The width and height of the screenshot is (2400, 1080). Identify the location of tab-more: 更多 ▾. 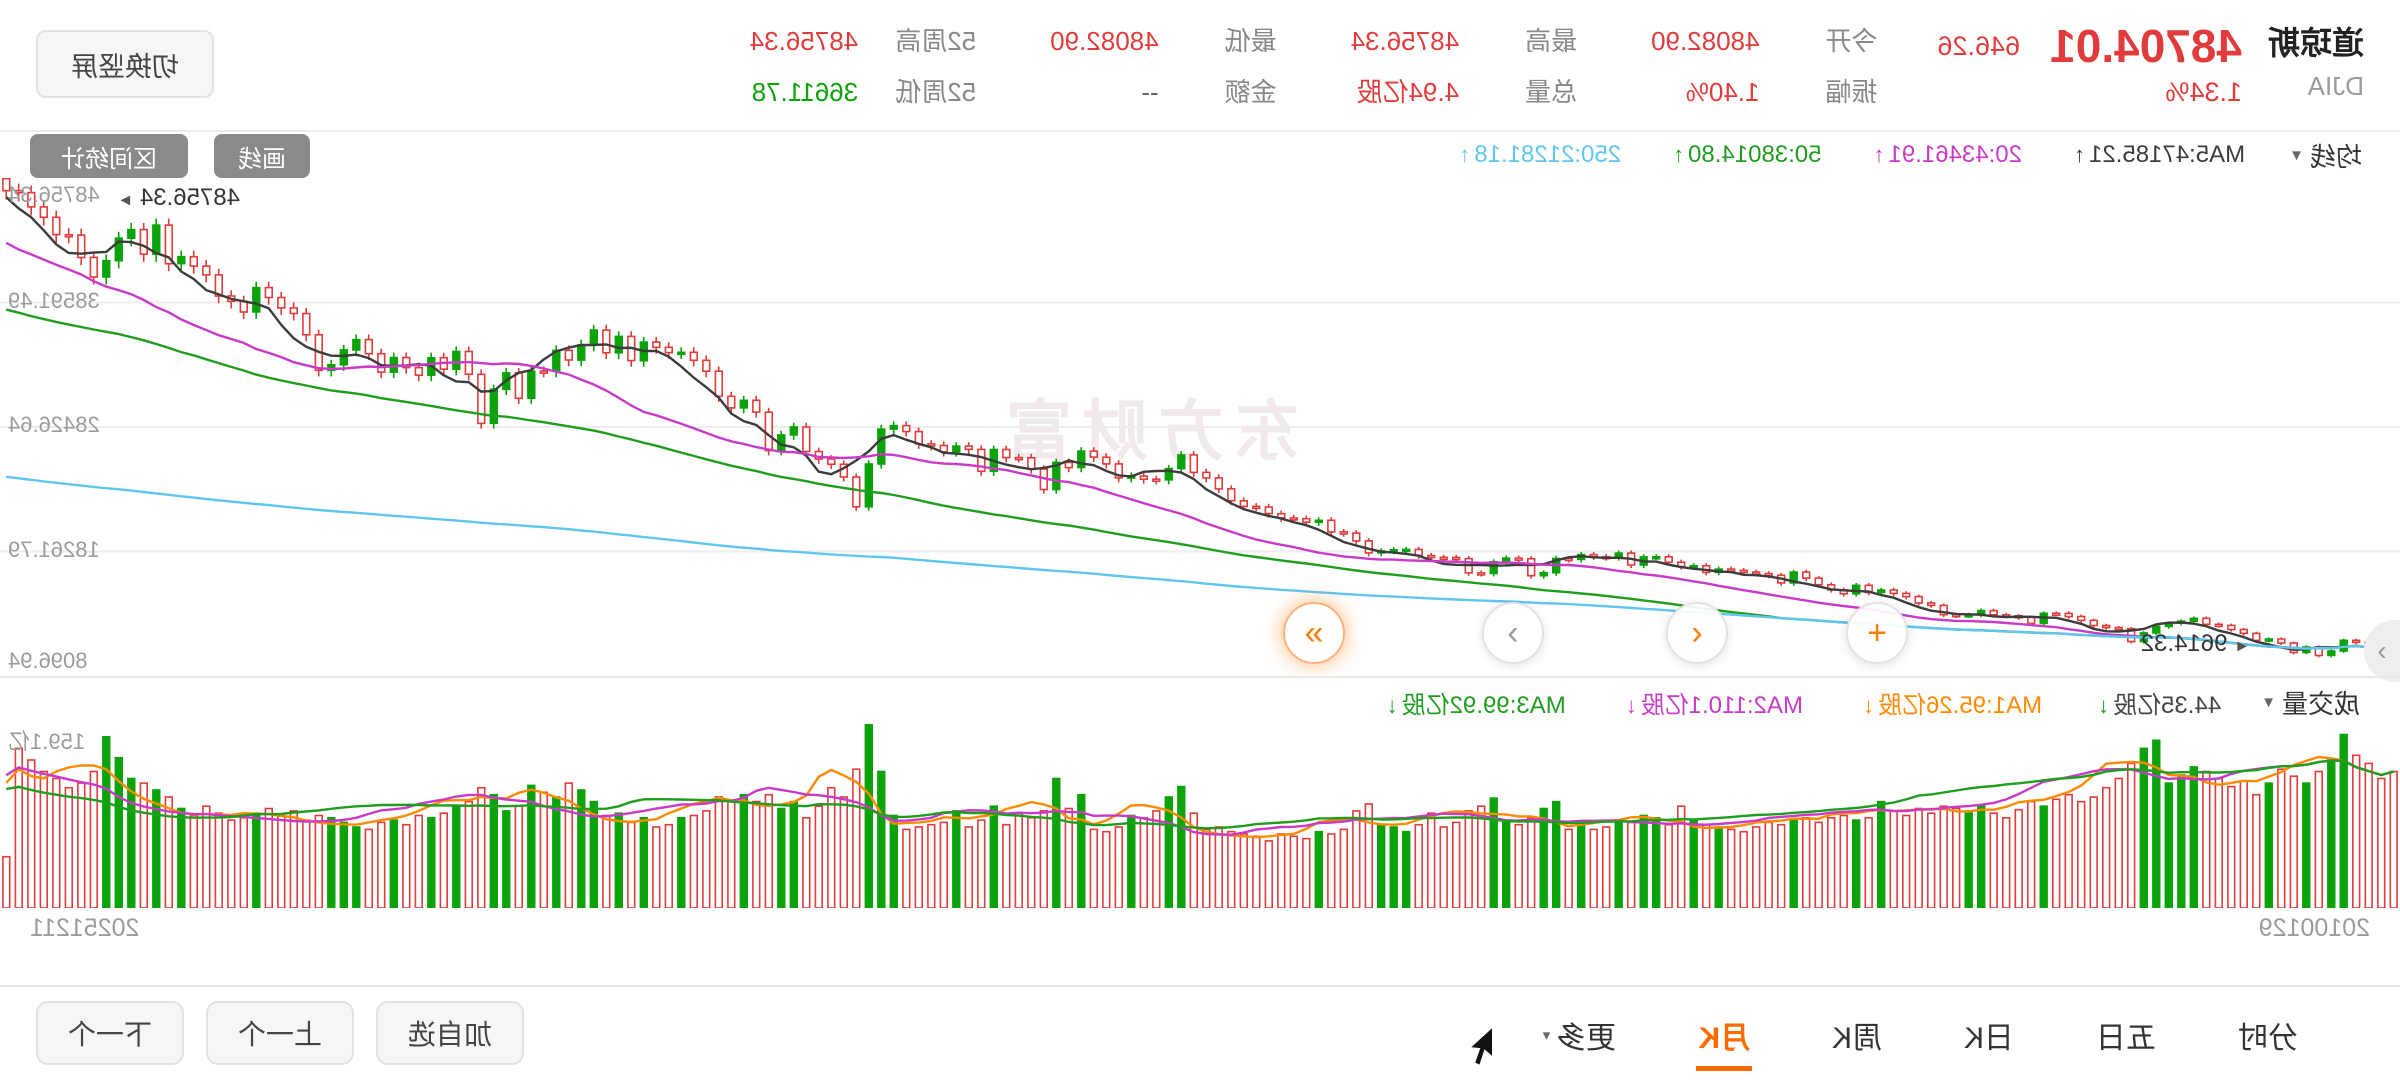
(1579, 1038).